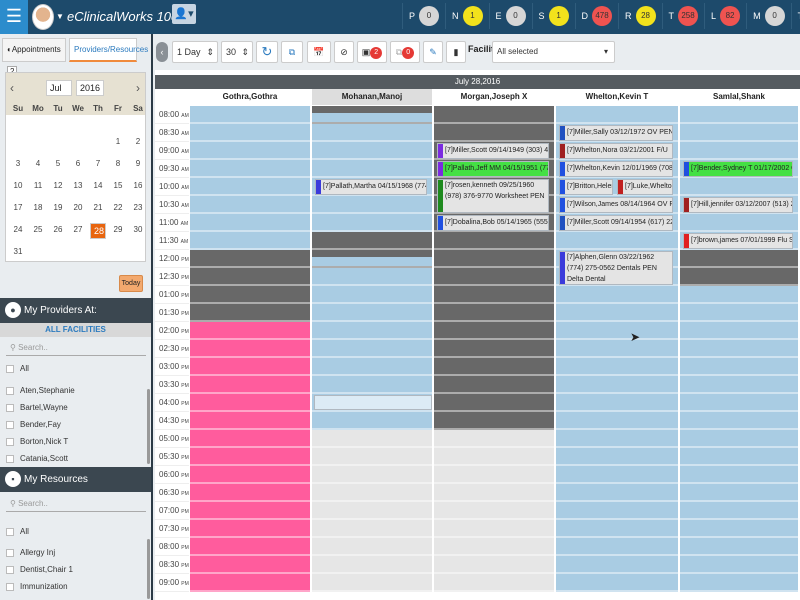 Image resolution: width=800 pixels, height=600 pixels. Describe the element at coordinates (138, 163) in the screenshot. I see `calendar-day: 9` at that location.